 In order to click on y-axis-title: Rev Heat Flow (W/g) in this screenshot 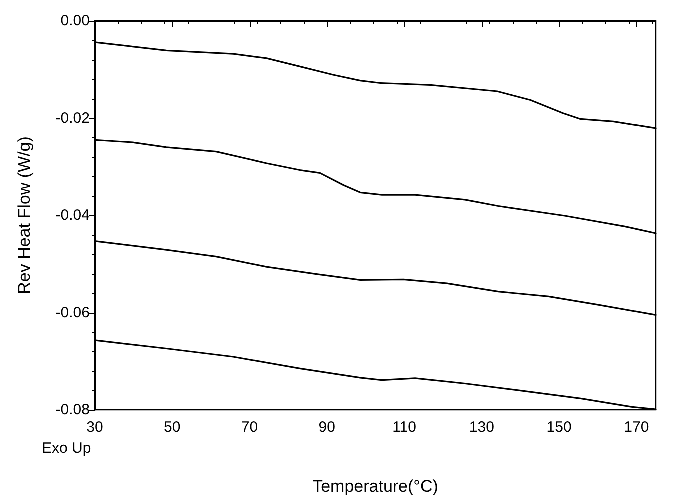, I will do `click(24, 215)`.